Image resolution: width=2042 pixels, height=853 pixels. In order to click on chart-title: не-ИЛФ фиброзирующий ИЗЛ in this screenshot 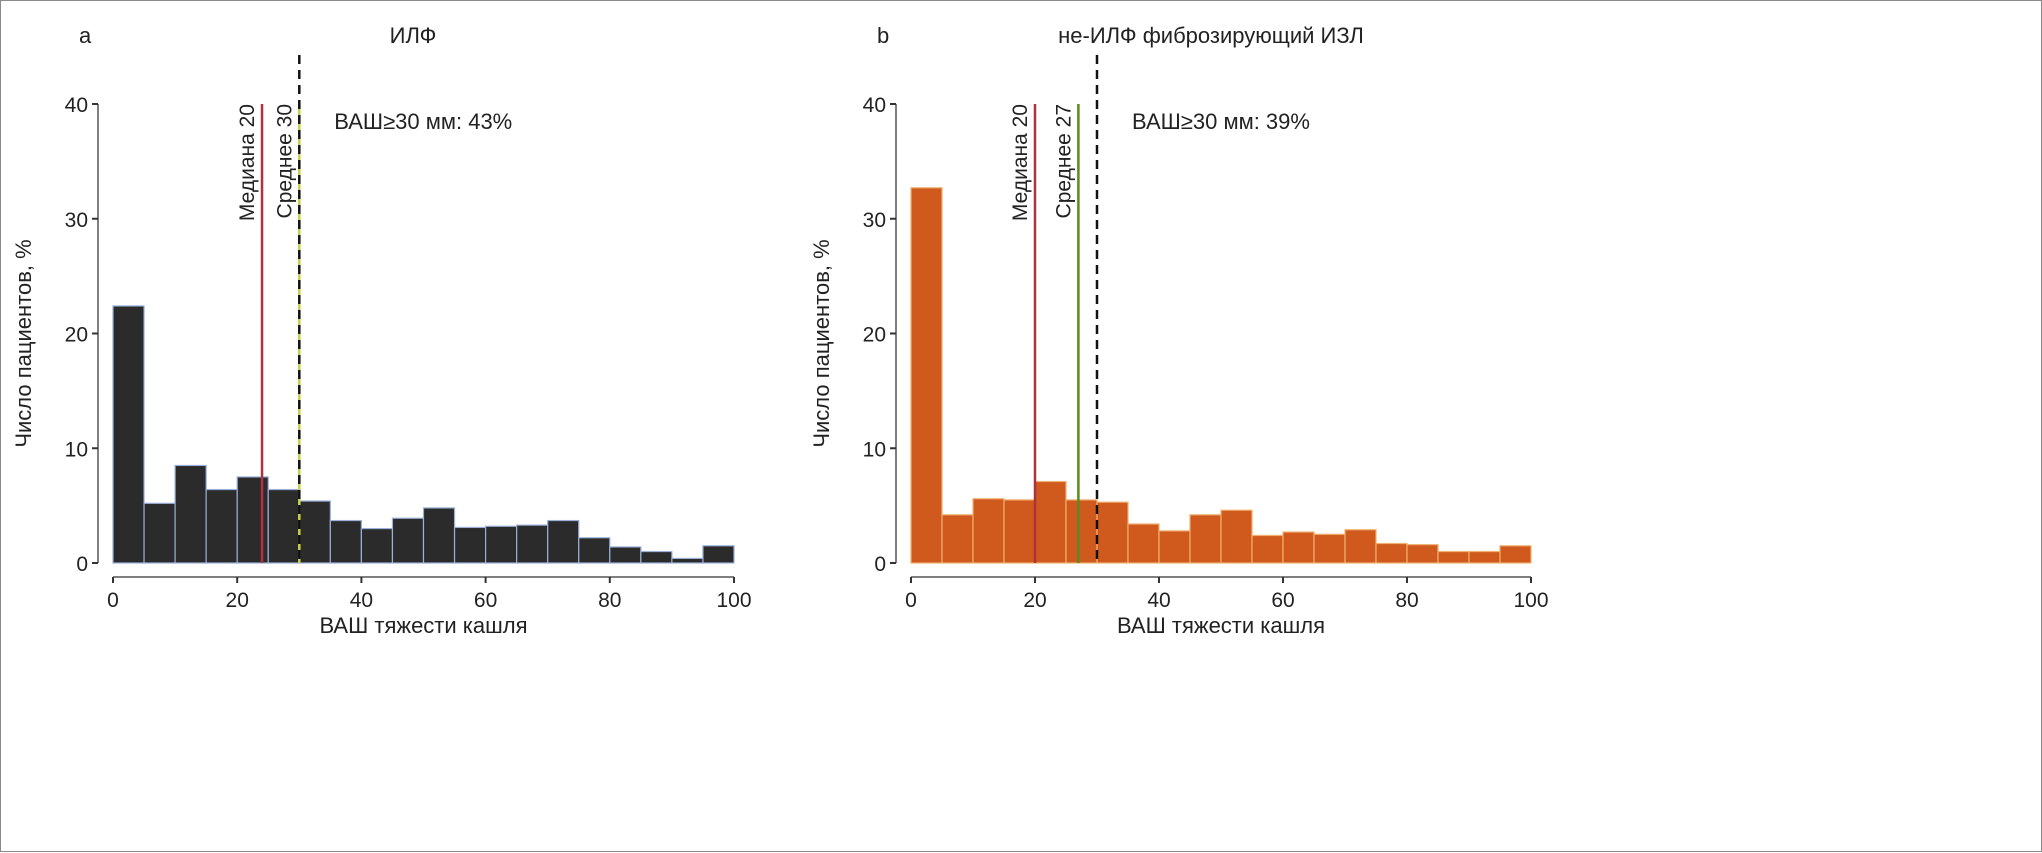, I will do `click(1211, 35)`.